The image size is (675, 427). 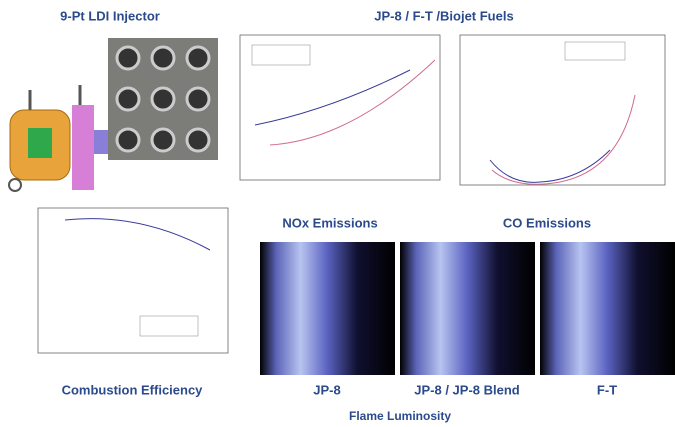 What do you see at coordinates (133, 280) in the screenshot?
I see `efficiency-plot` at bounding box center [133, 280].